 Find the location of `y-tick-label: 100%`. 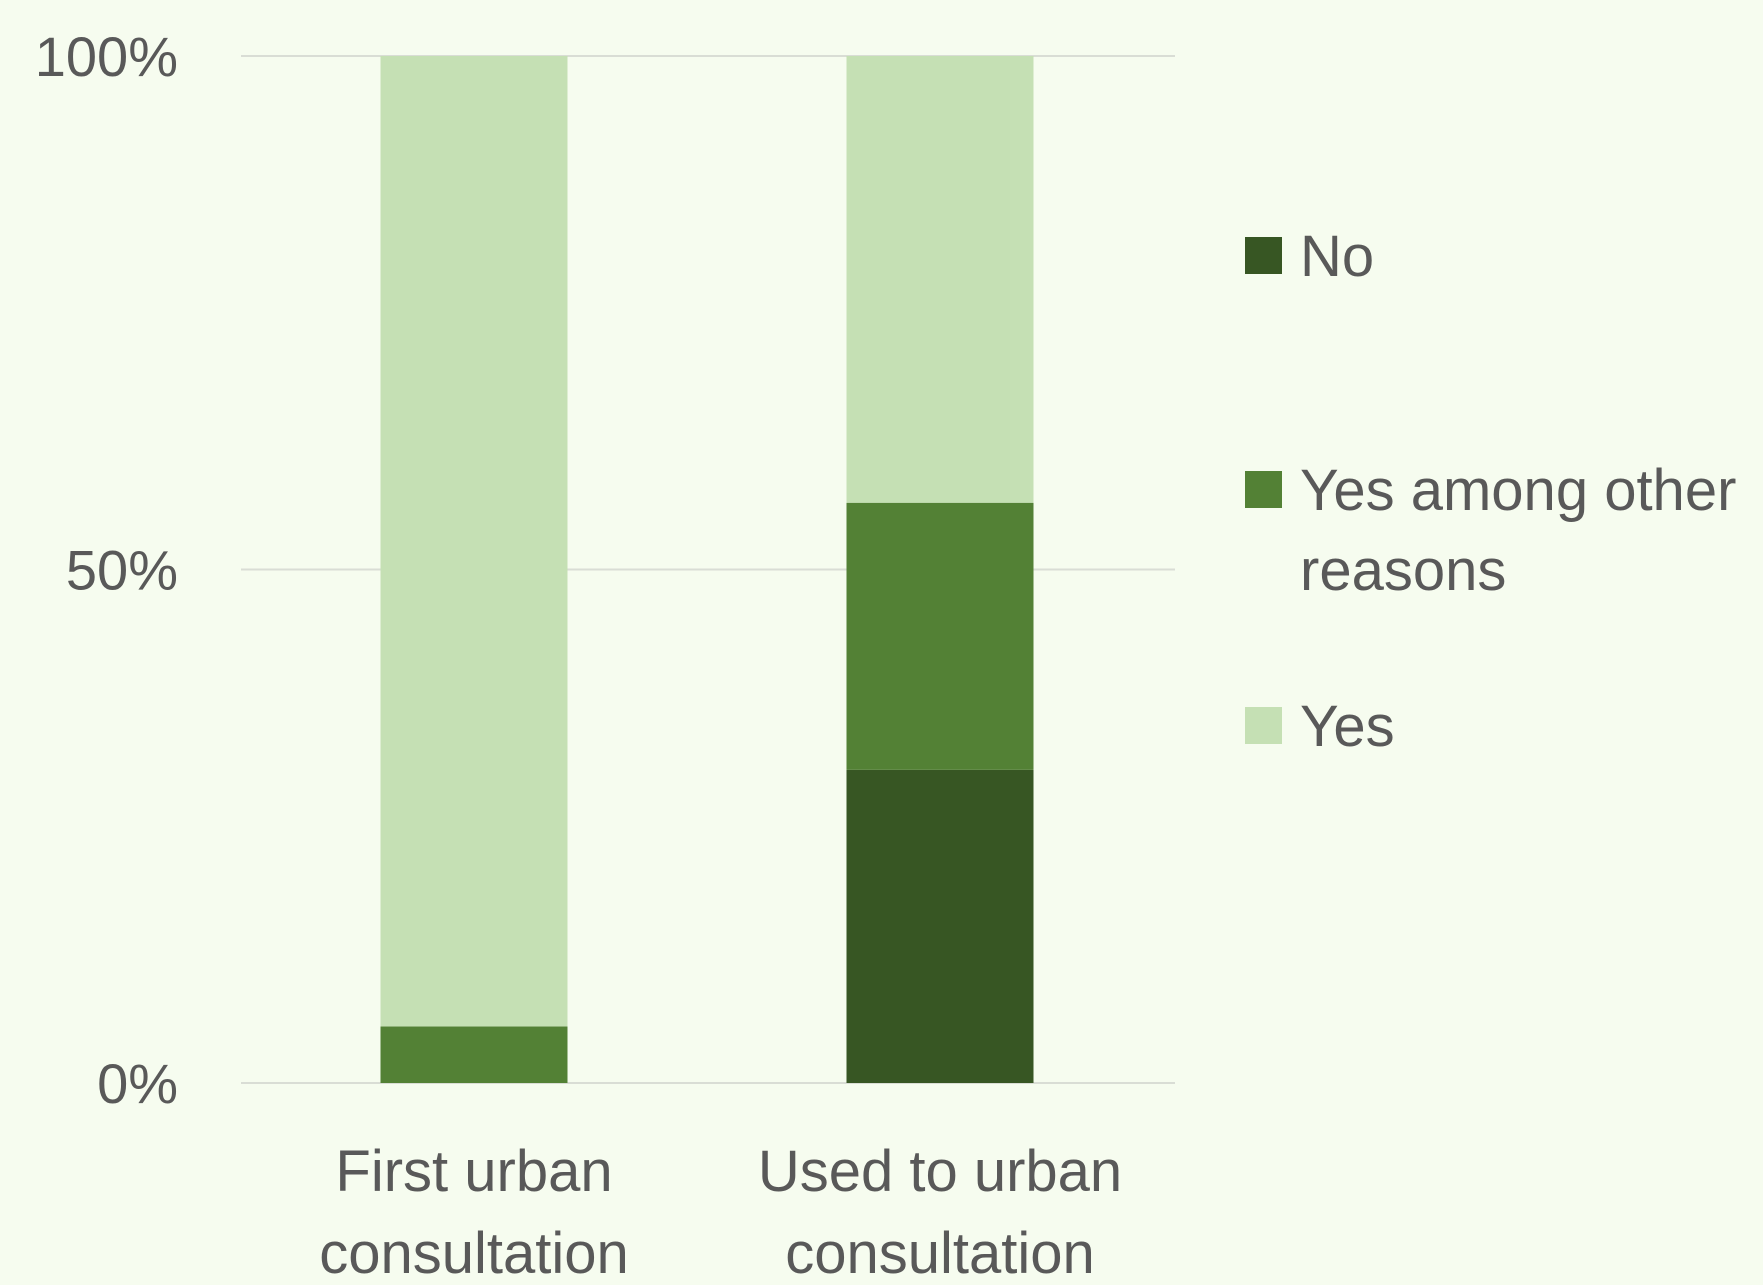

y-tick-label: 100% is located at coordinates (106, 56).